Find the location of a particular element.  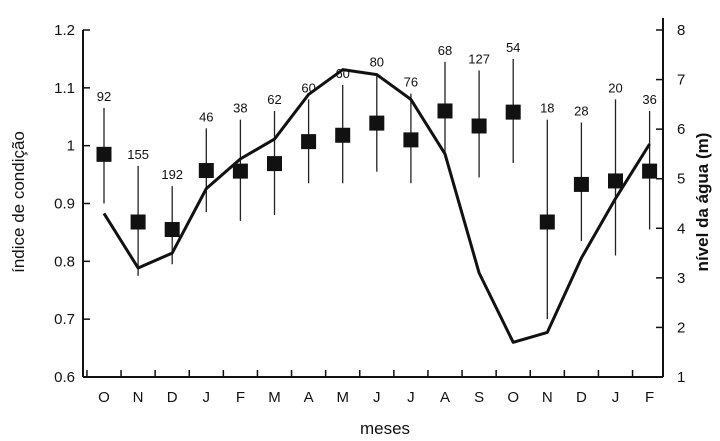

sample-size-label: 127 is located at coordinates (479, 58).